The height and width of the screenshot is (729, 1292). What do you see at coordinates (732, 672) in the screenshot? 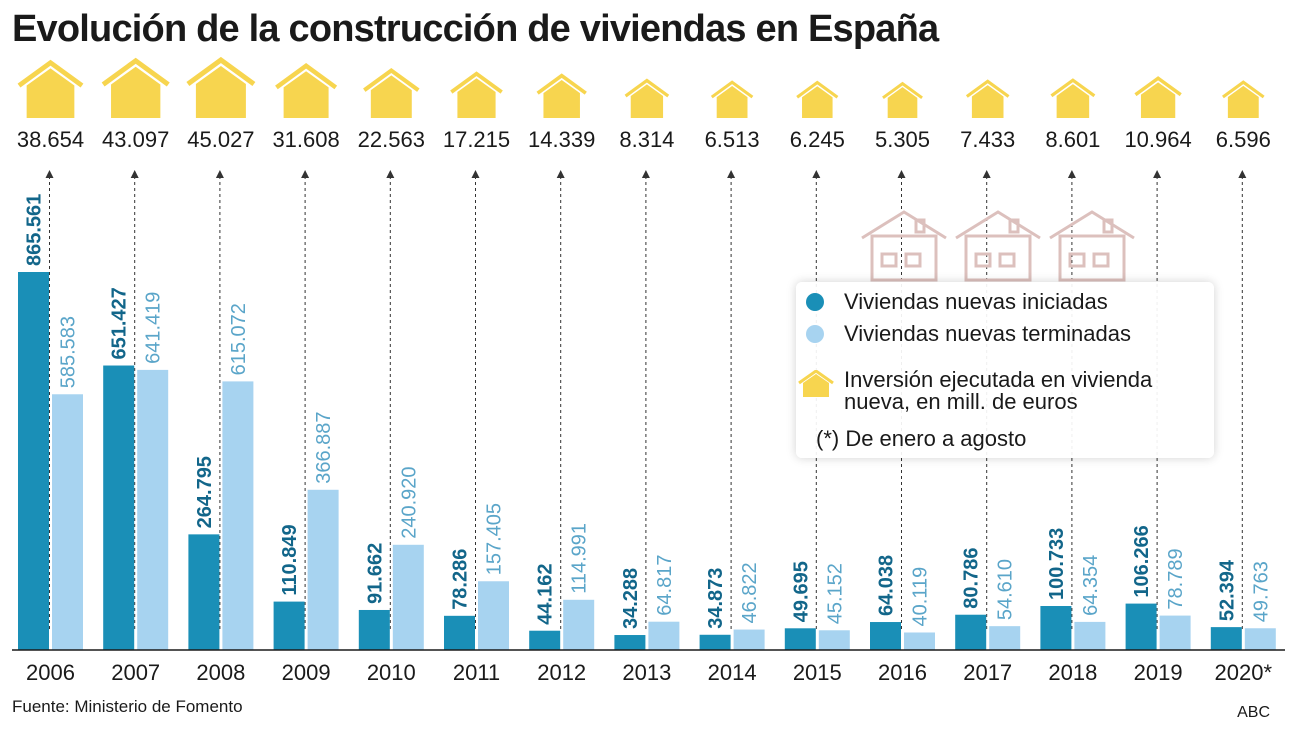
I see `year-label-8: 2014` at bounding box center [732, 672].